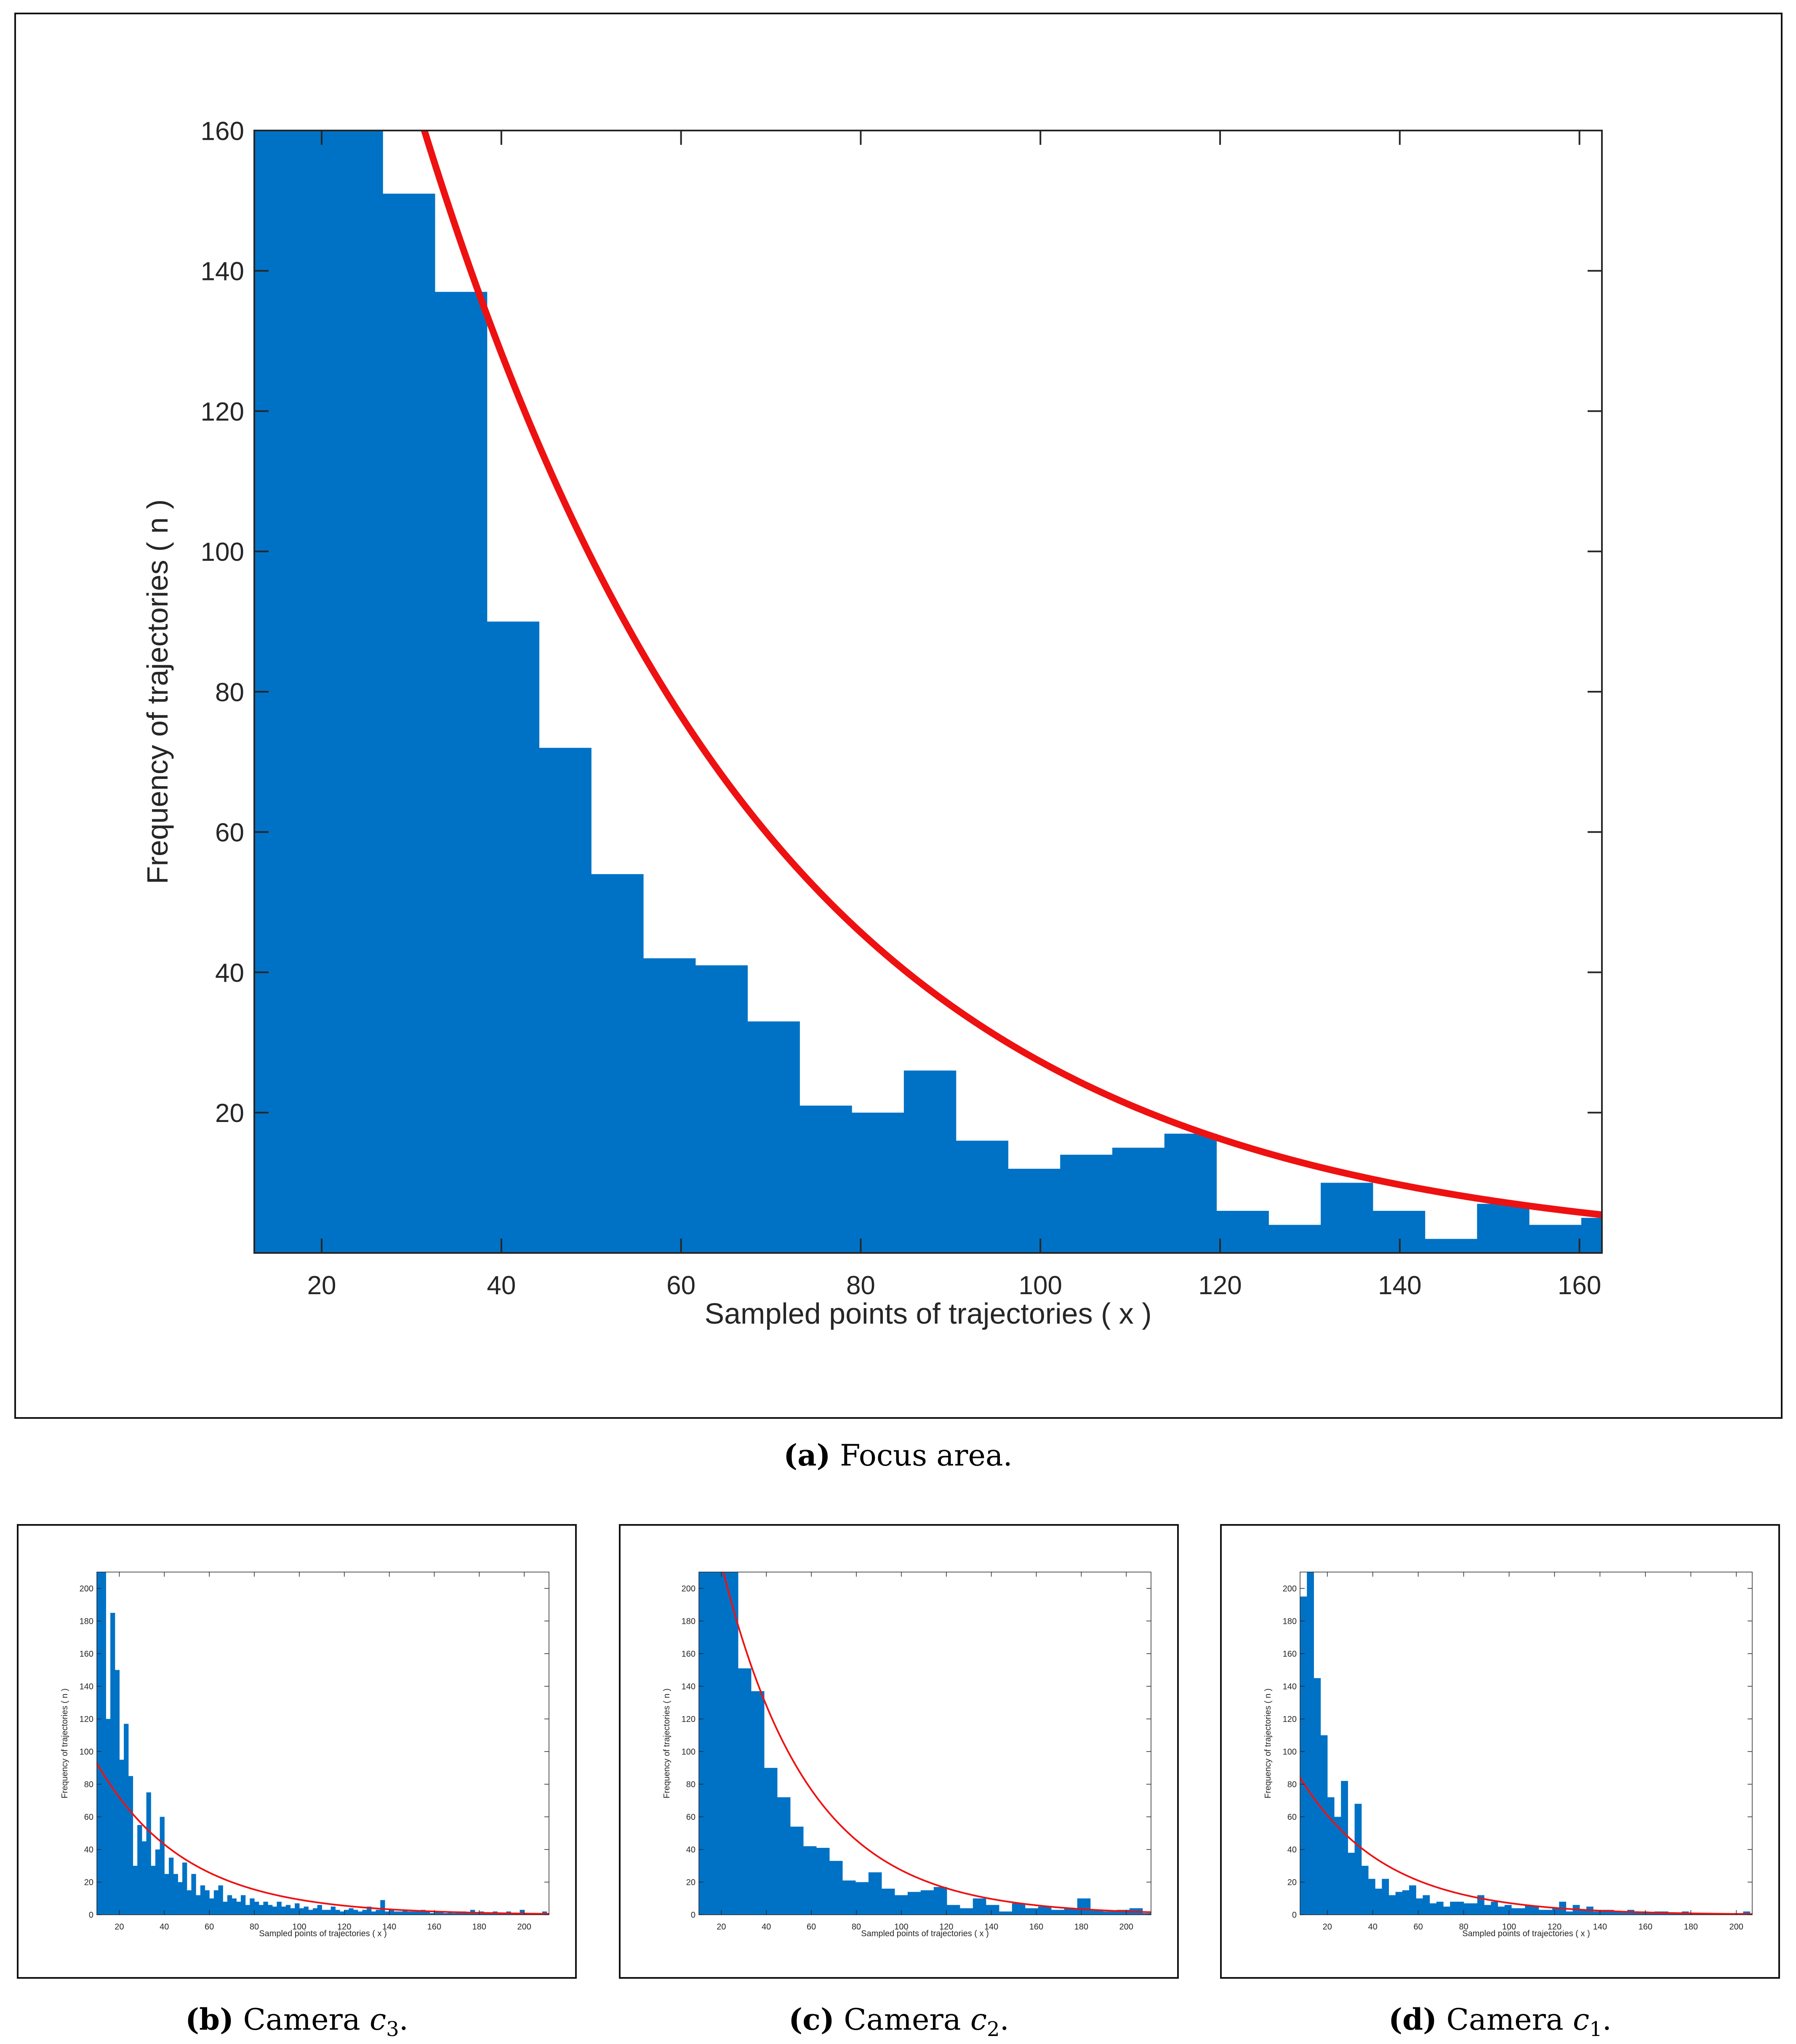 Image resolution: width=1796 pixels, height=2044 pixels. Describe the element at coordinates (979, 2019) in the screenshot. I see `caption-c-cam: c` at that location.